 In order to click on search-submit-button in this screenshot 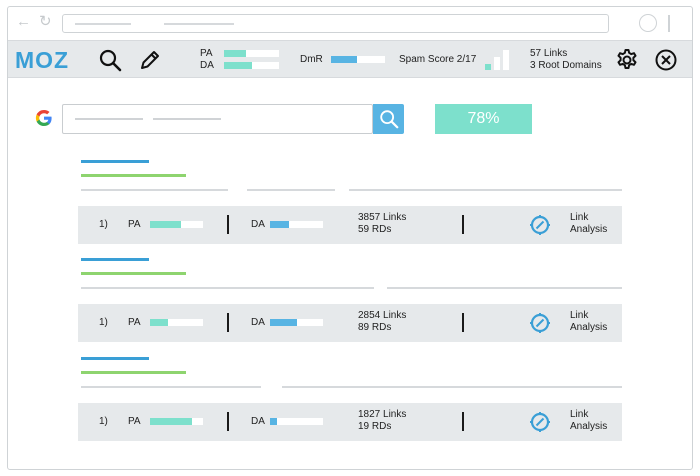, I will do `click(388, 119)`.